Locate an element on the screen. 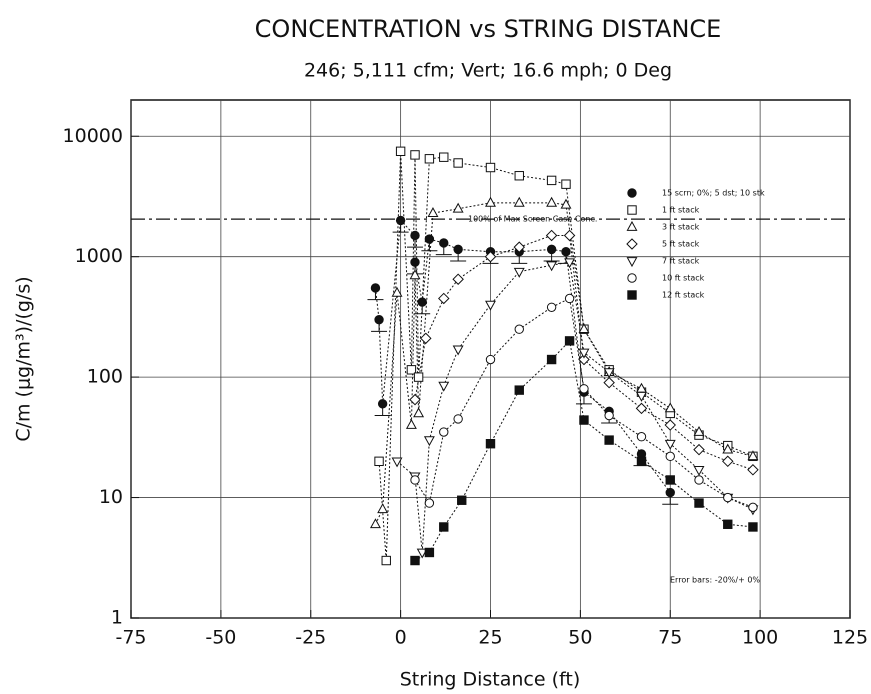  legend-label: 5 ft stack is located at coordinates (681, 244).